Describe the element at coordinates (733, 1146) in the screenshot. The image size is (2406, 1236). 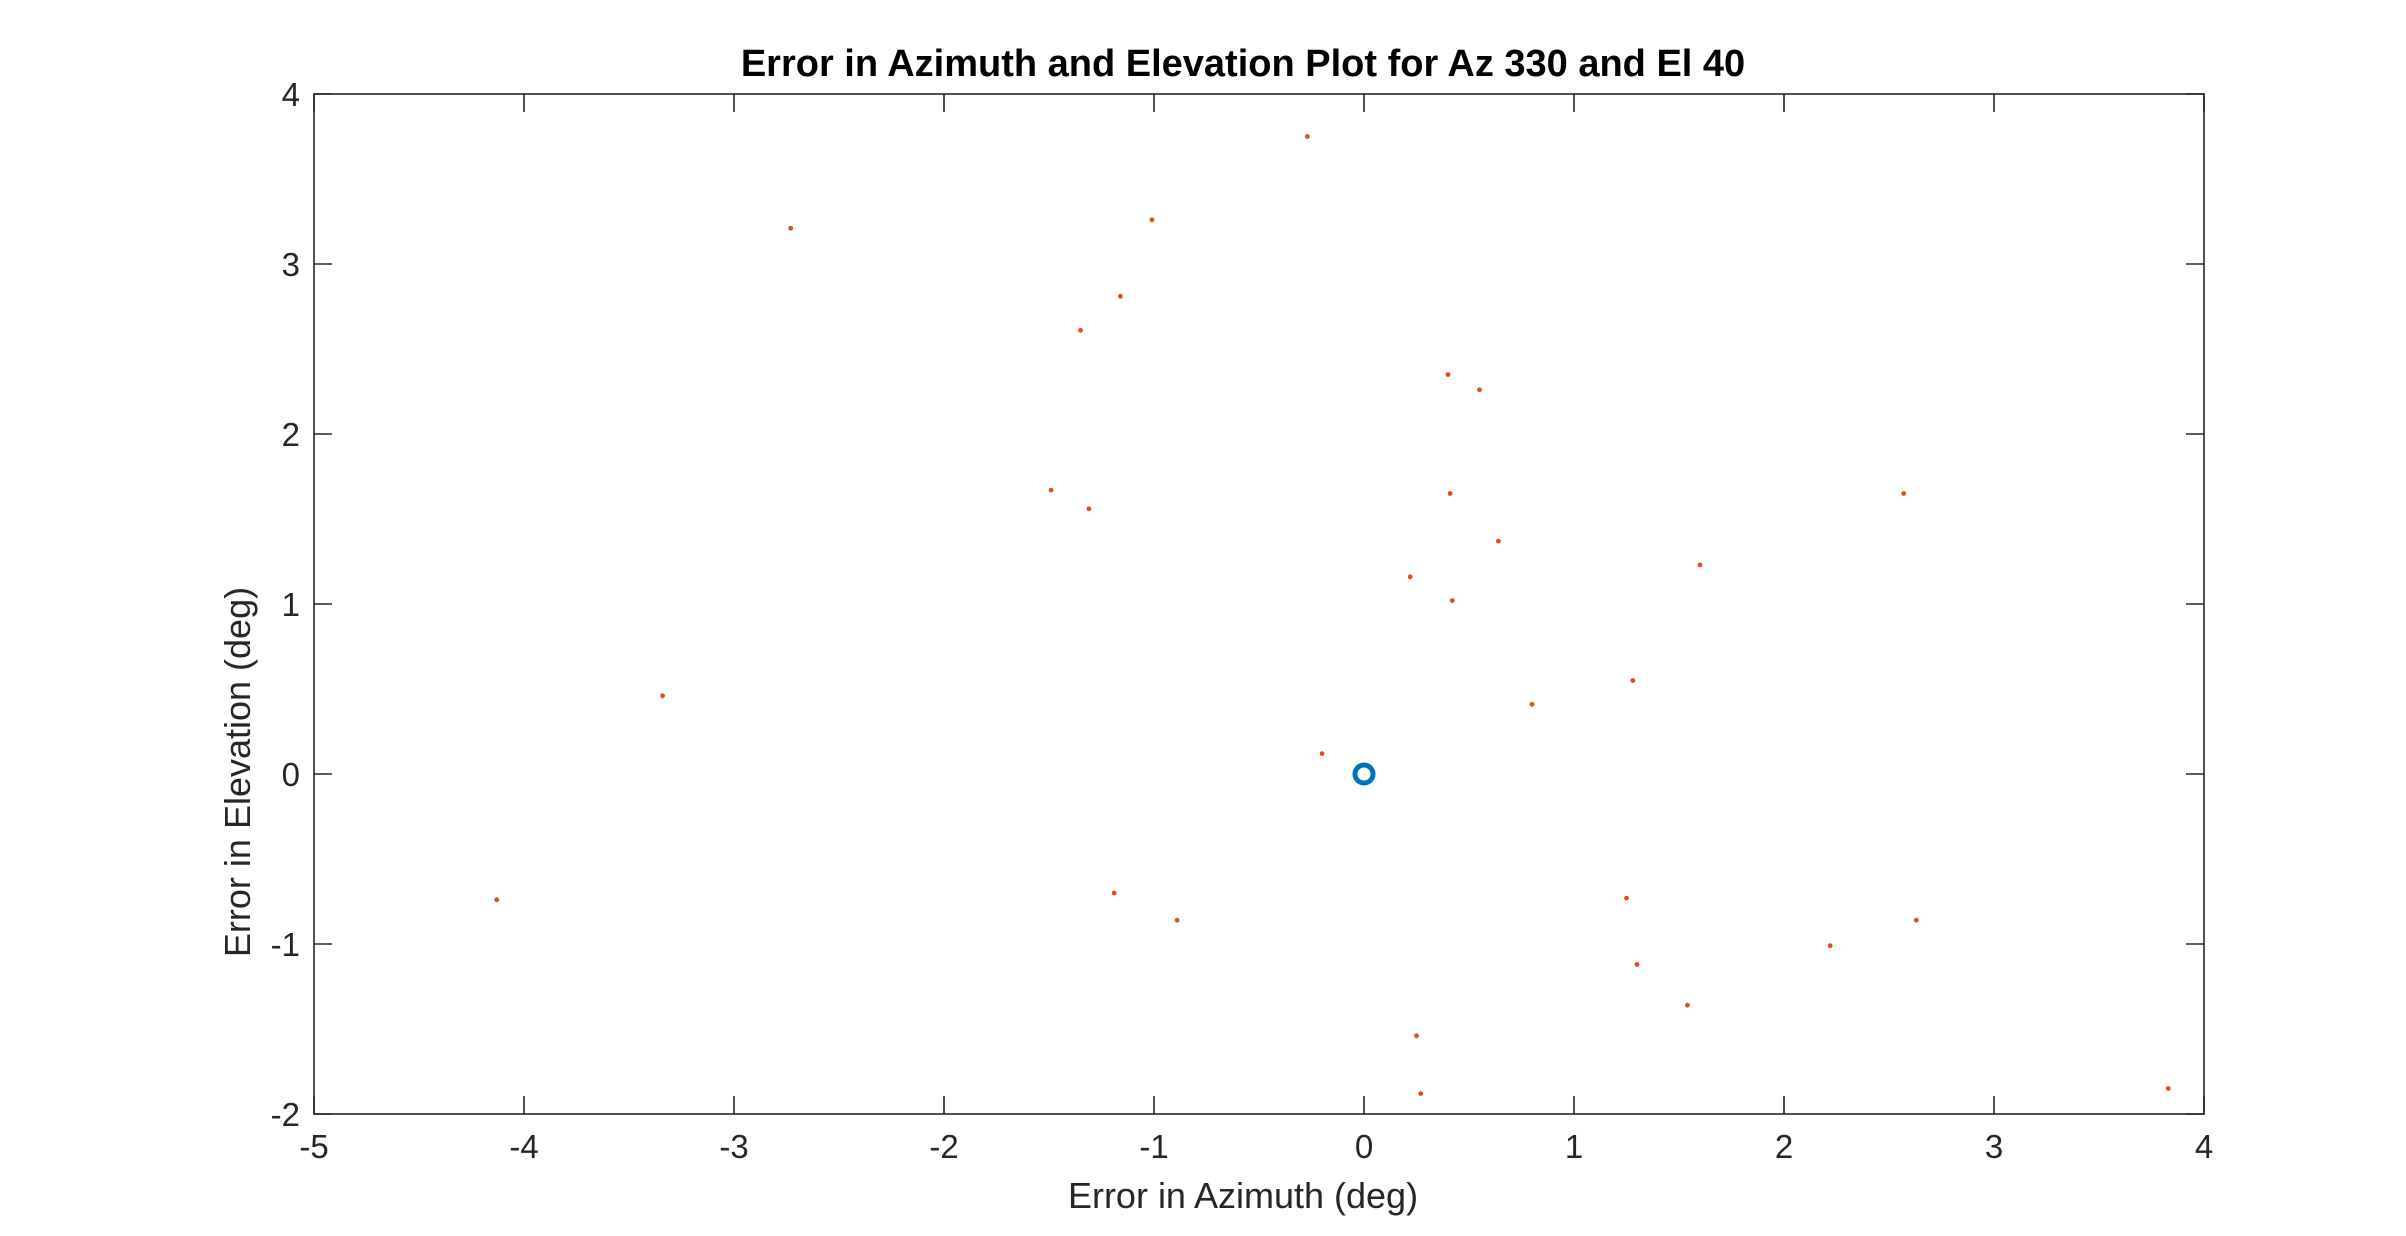
I see `x-tick-label: -3` at that location.